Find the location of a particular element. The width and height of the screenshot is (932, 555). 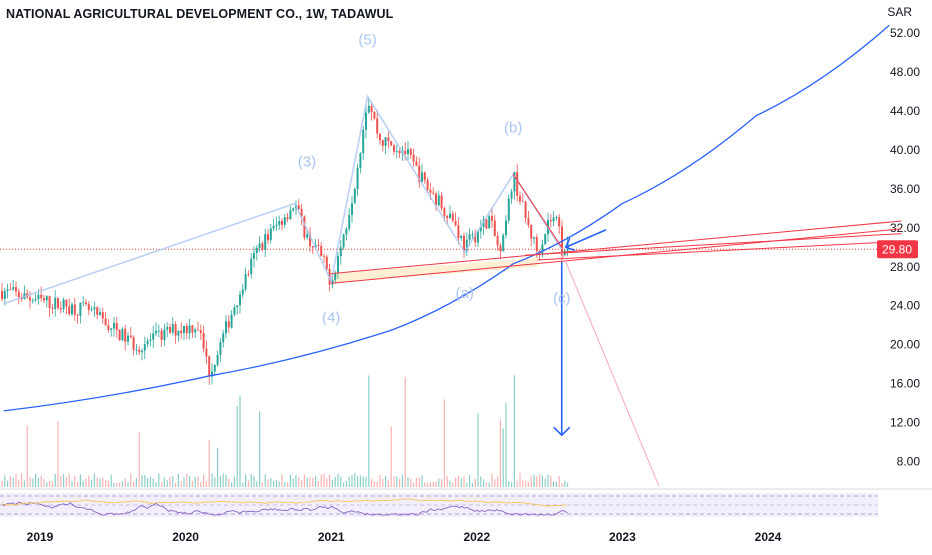

rsi-signal-line is located at coordinates (284, 502).